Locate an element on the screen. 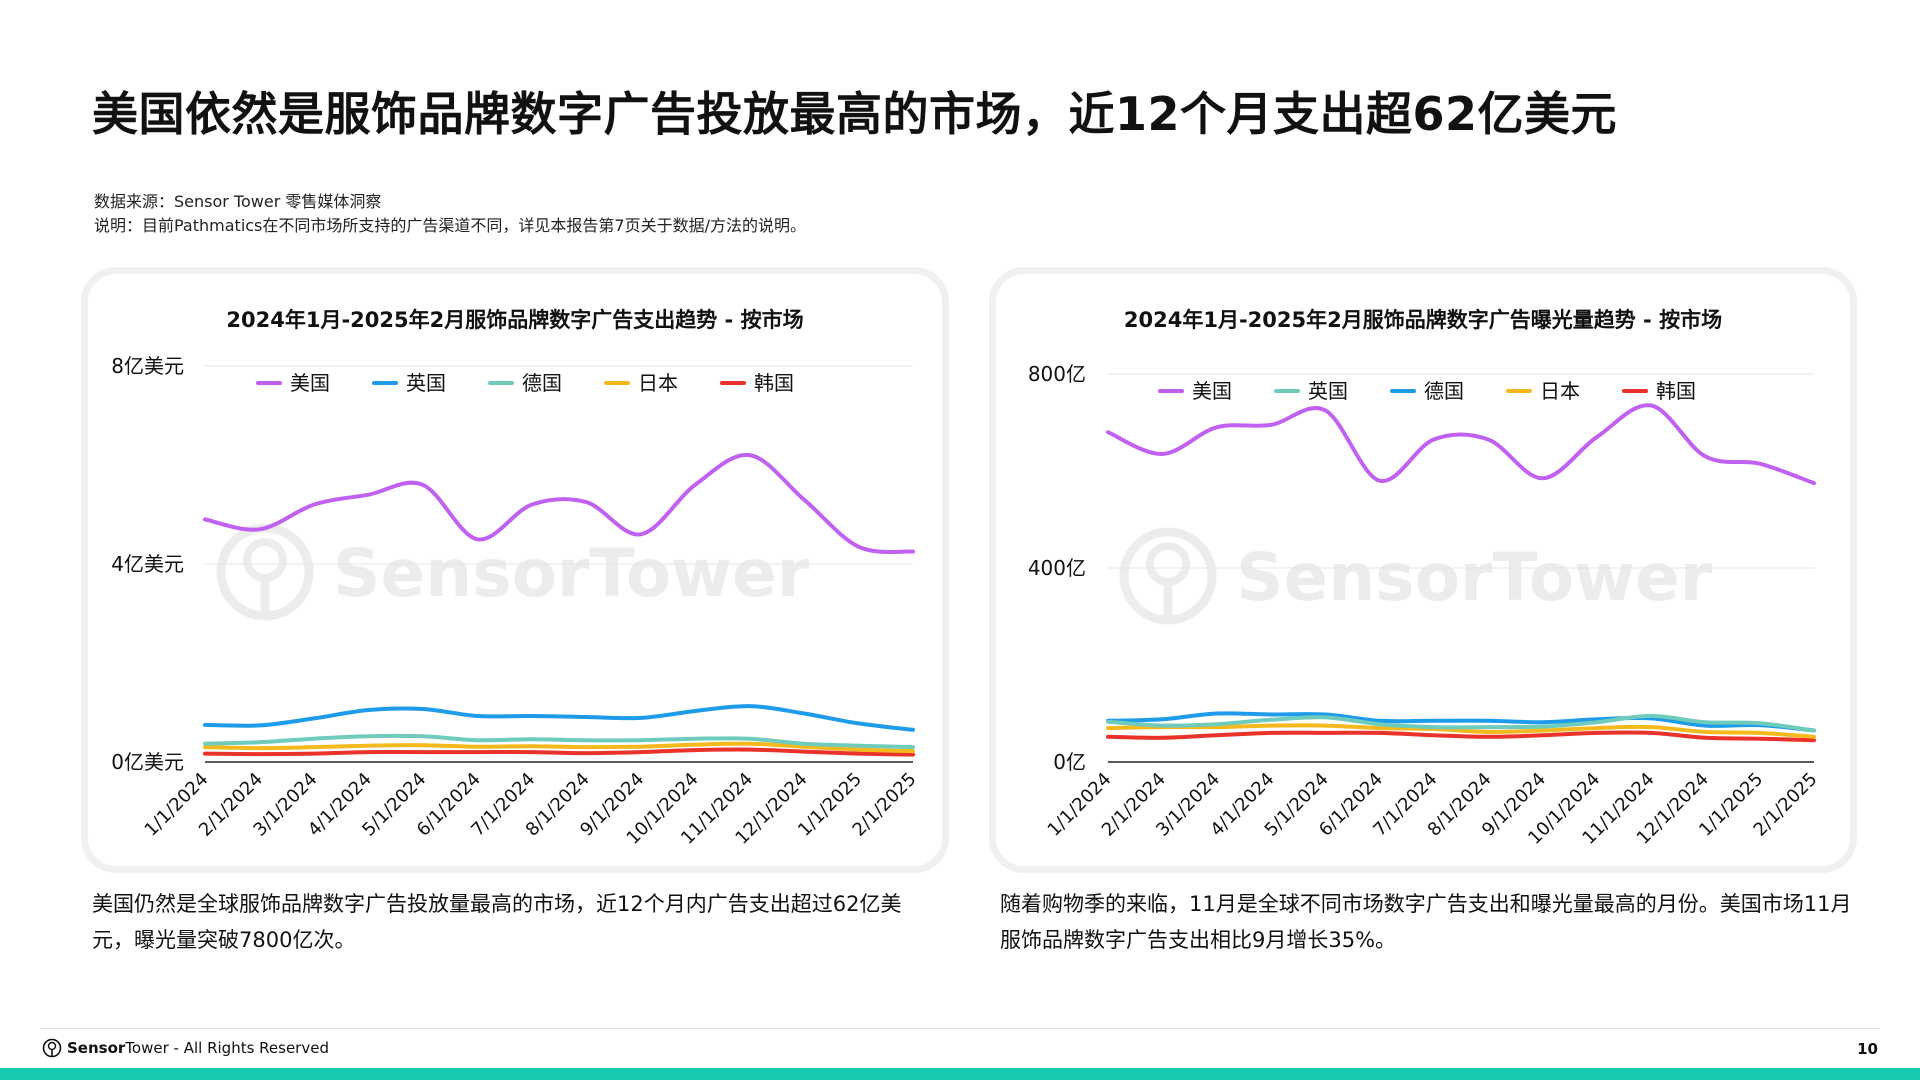  footer-rights: - All Rights Reserved is located at coordinates (248, 1048).